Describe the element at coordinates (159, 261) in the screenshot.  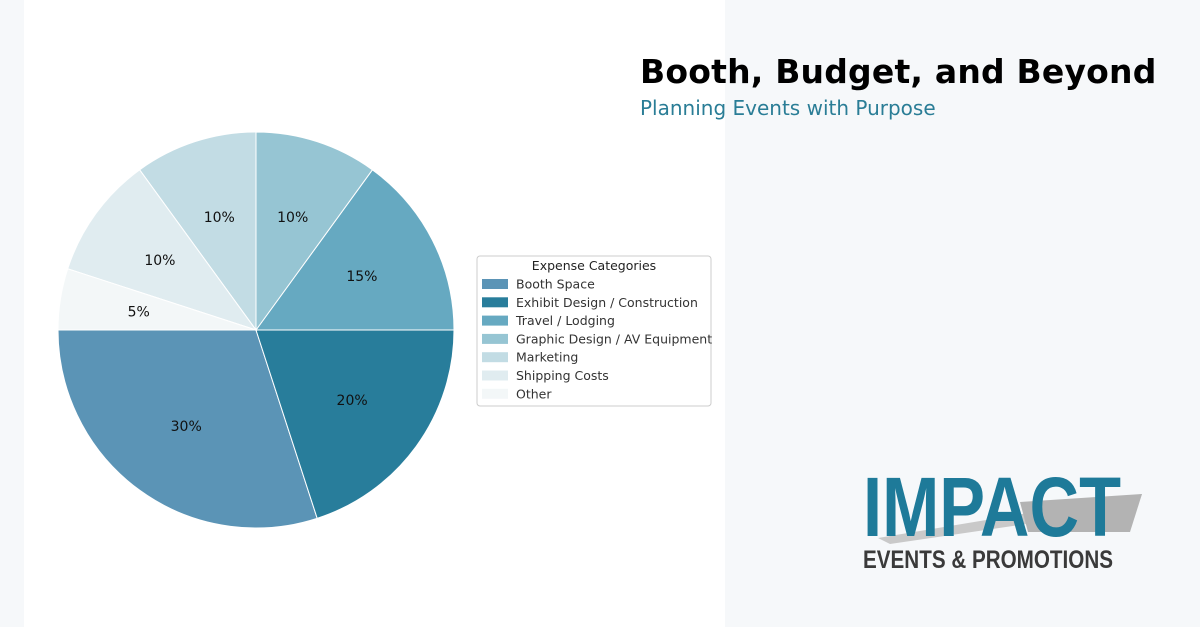
I see `slice-label-shipping-costs: 10%` at that location.